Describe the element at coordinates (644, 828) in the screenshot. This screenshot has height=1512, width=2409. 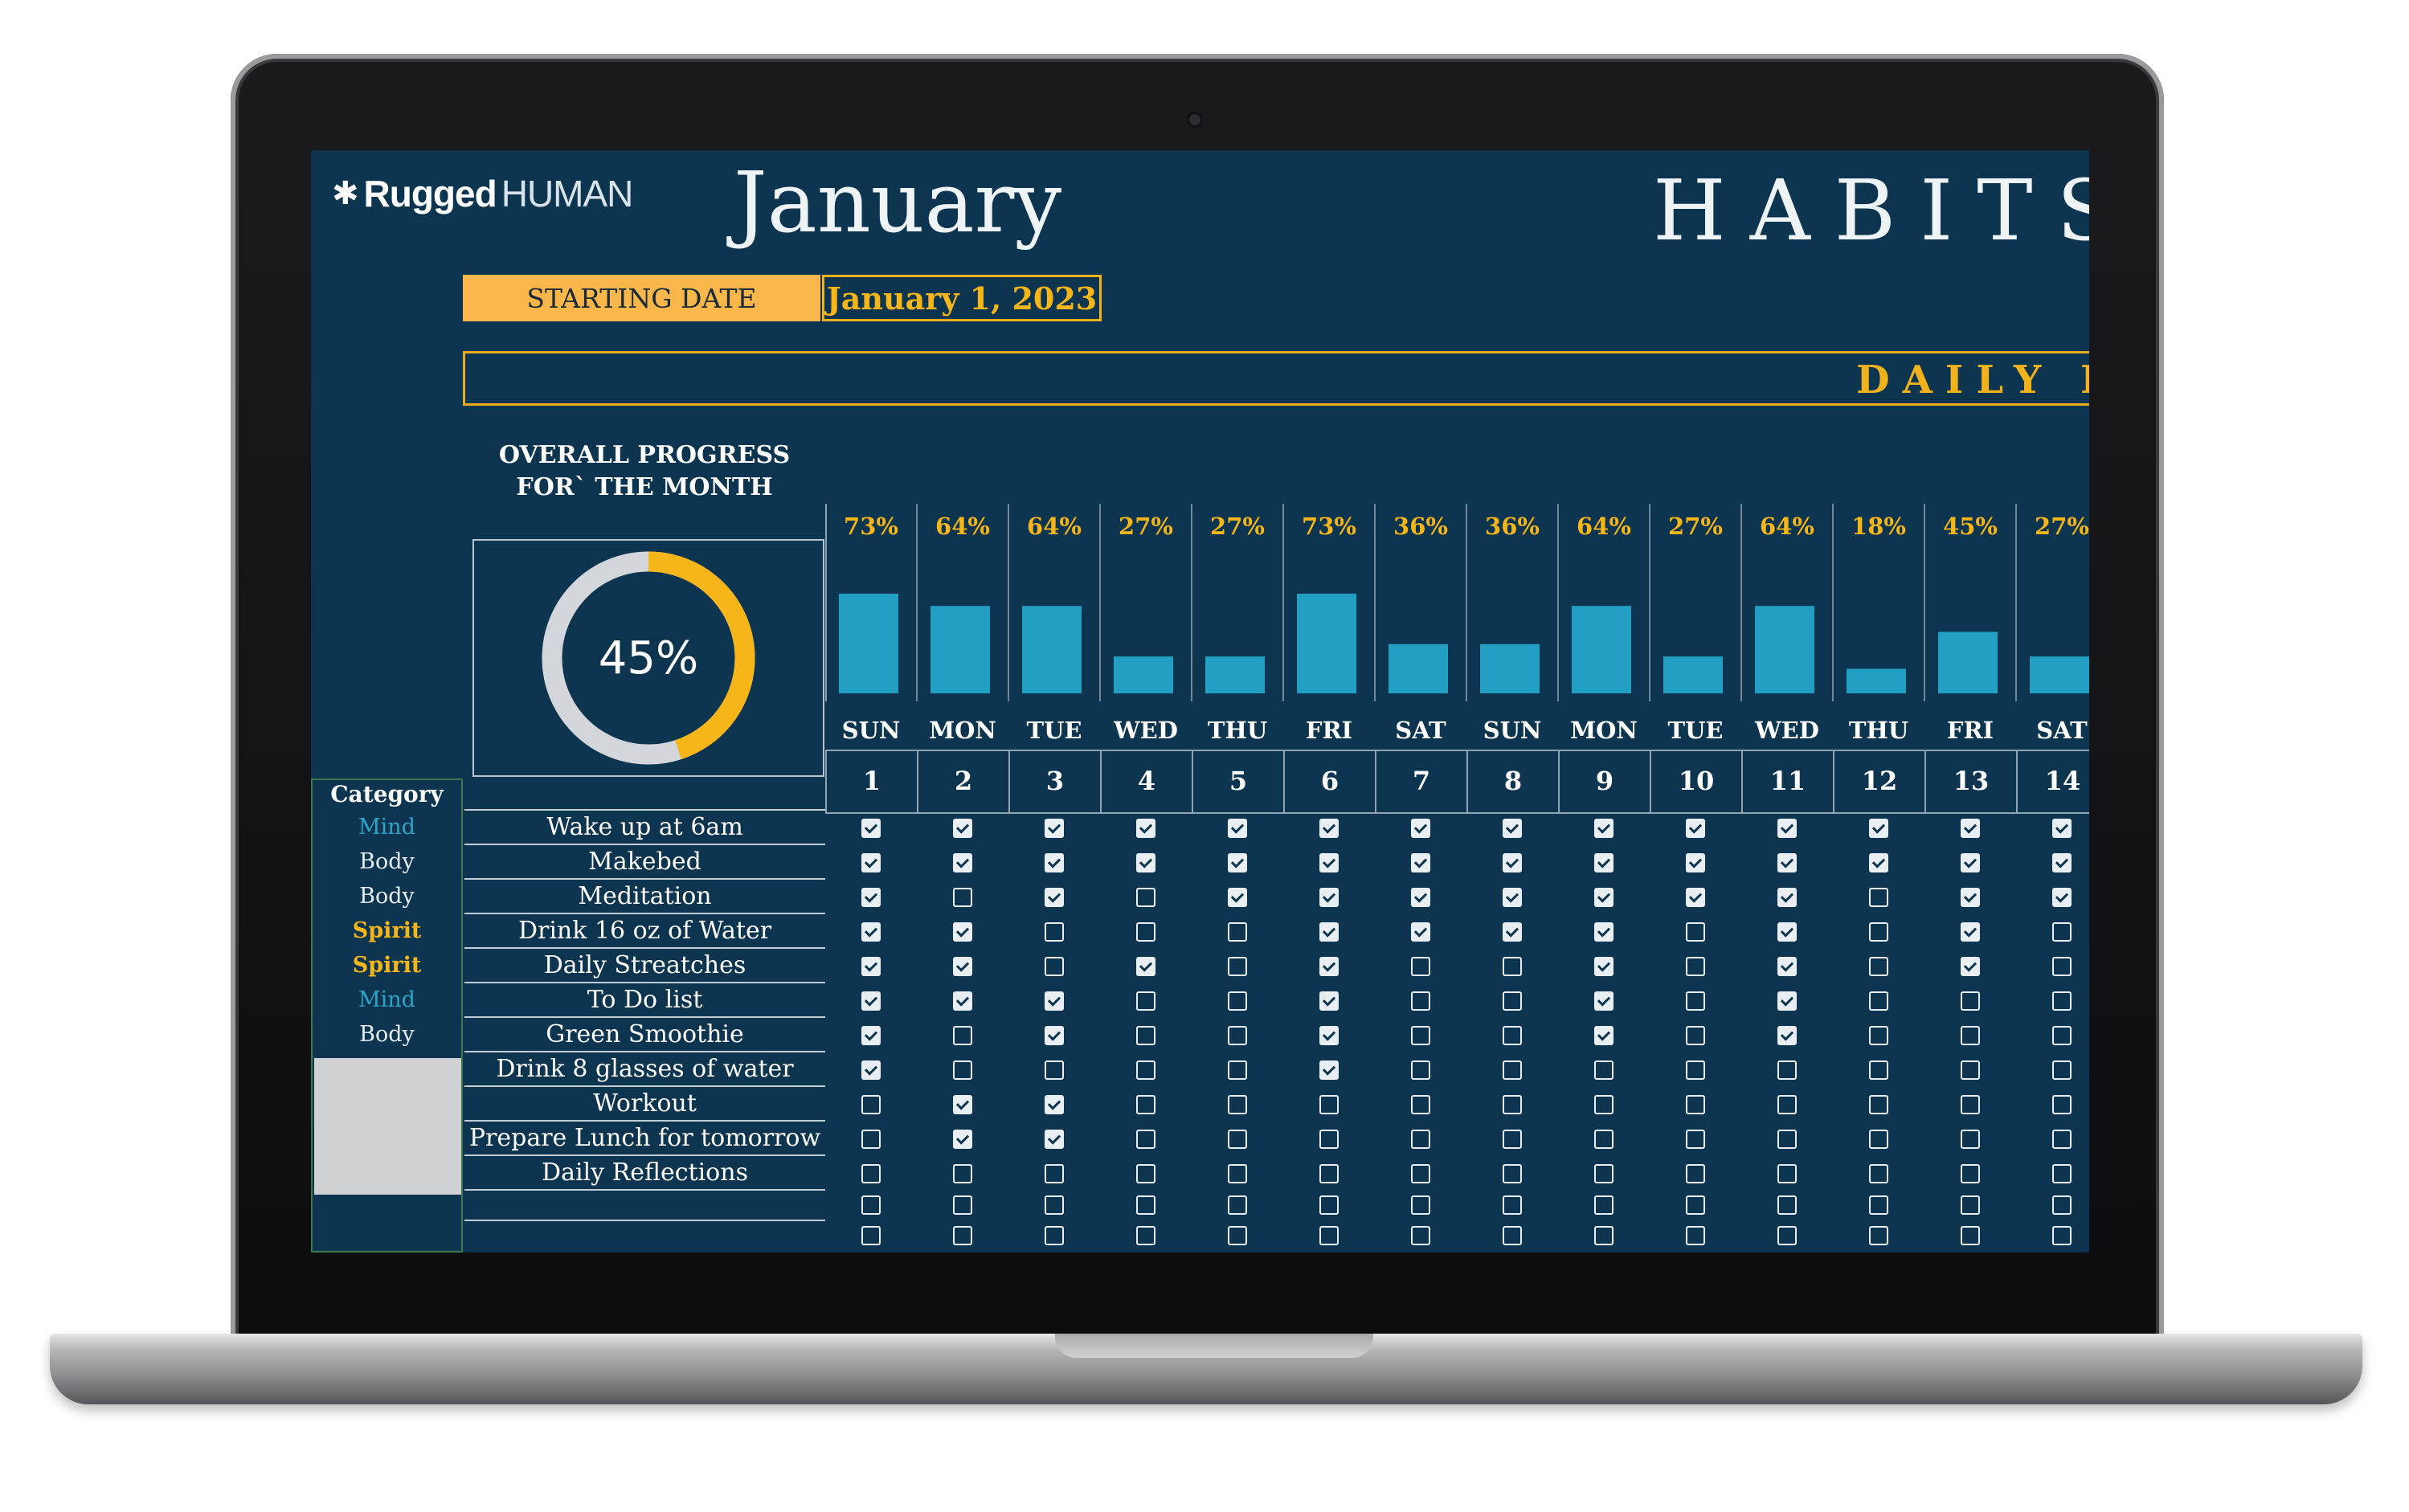
I see `habit-name-cell: Wake up at 6am` at that location.